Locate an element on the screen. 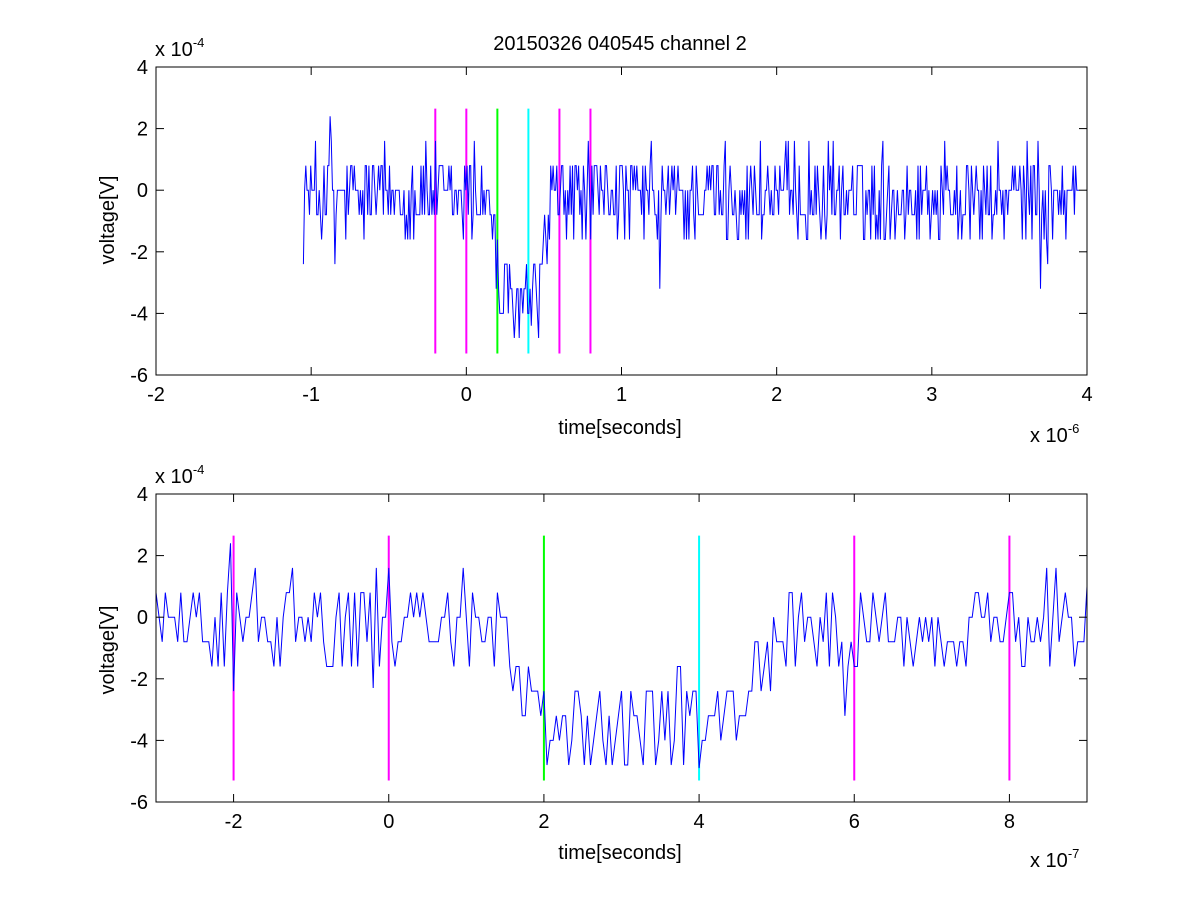  bottom-y-exponent-power: -4 is located at coordinates (199, 469).